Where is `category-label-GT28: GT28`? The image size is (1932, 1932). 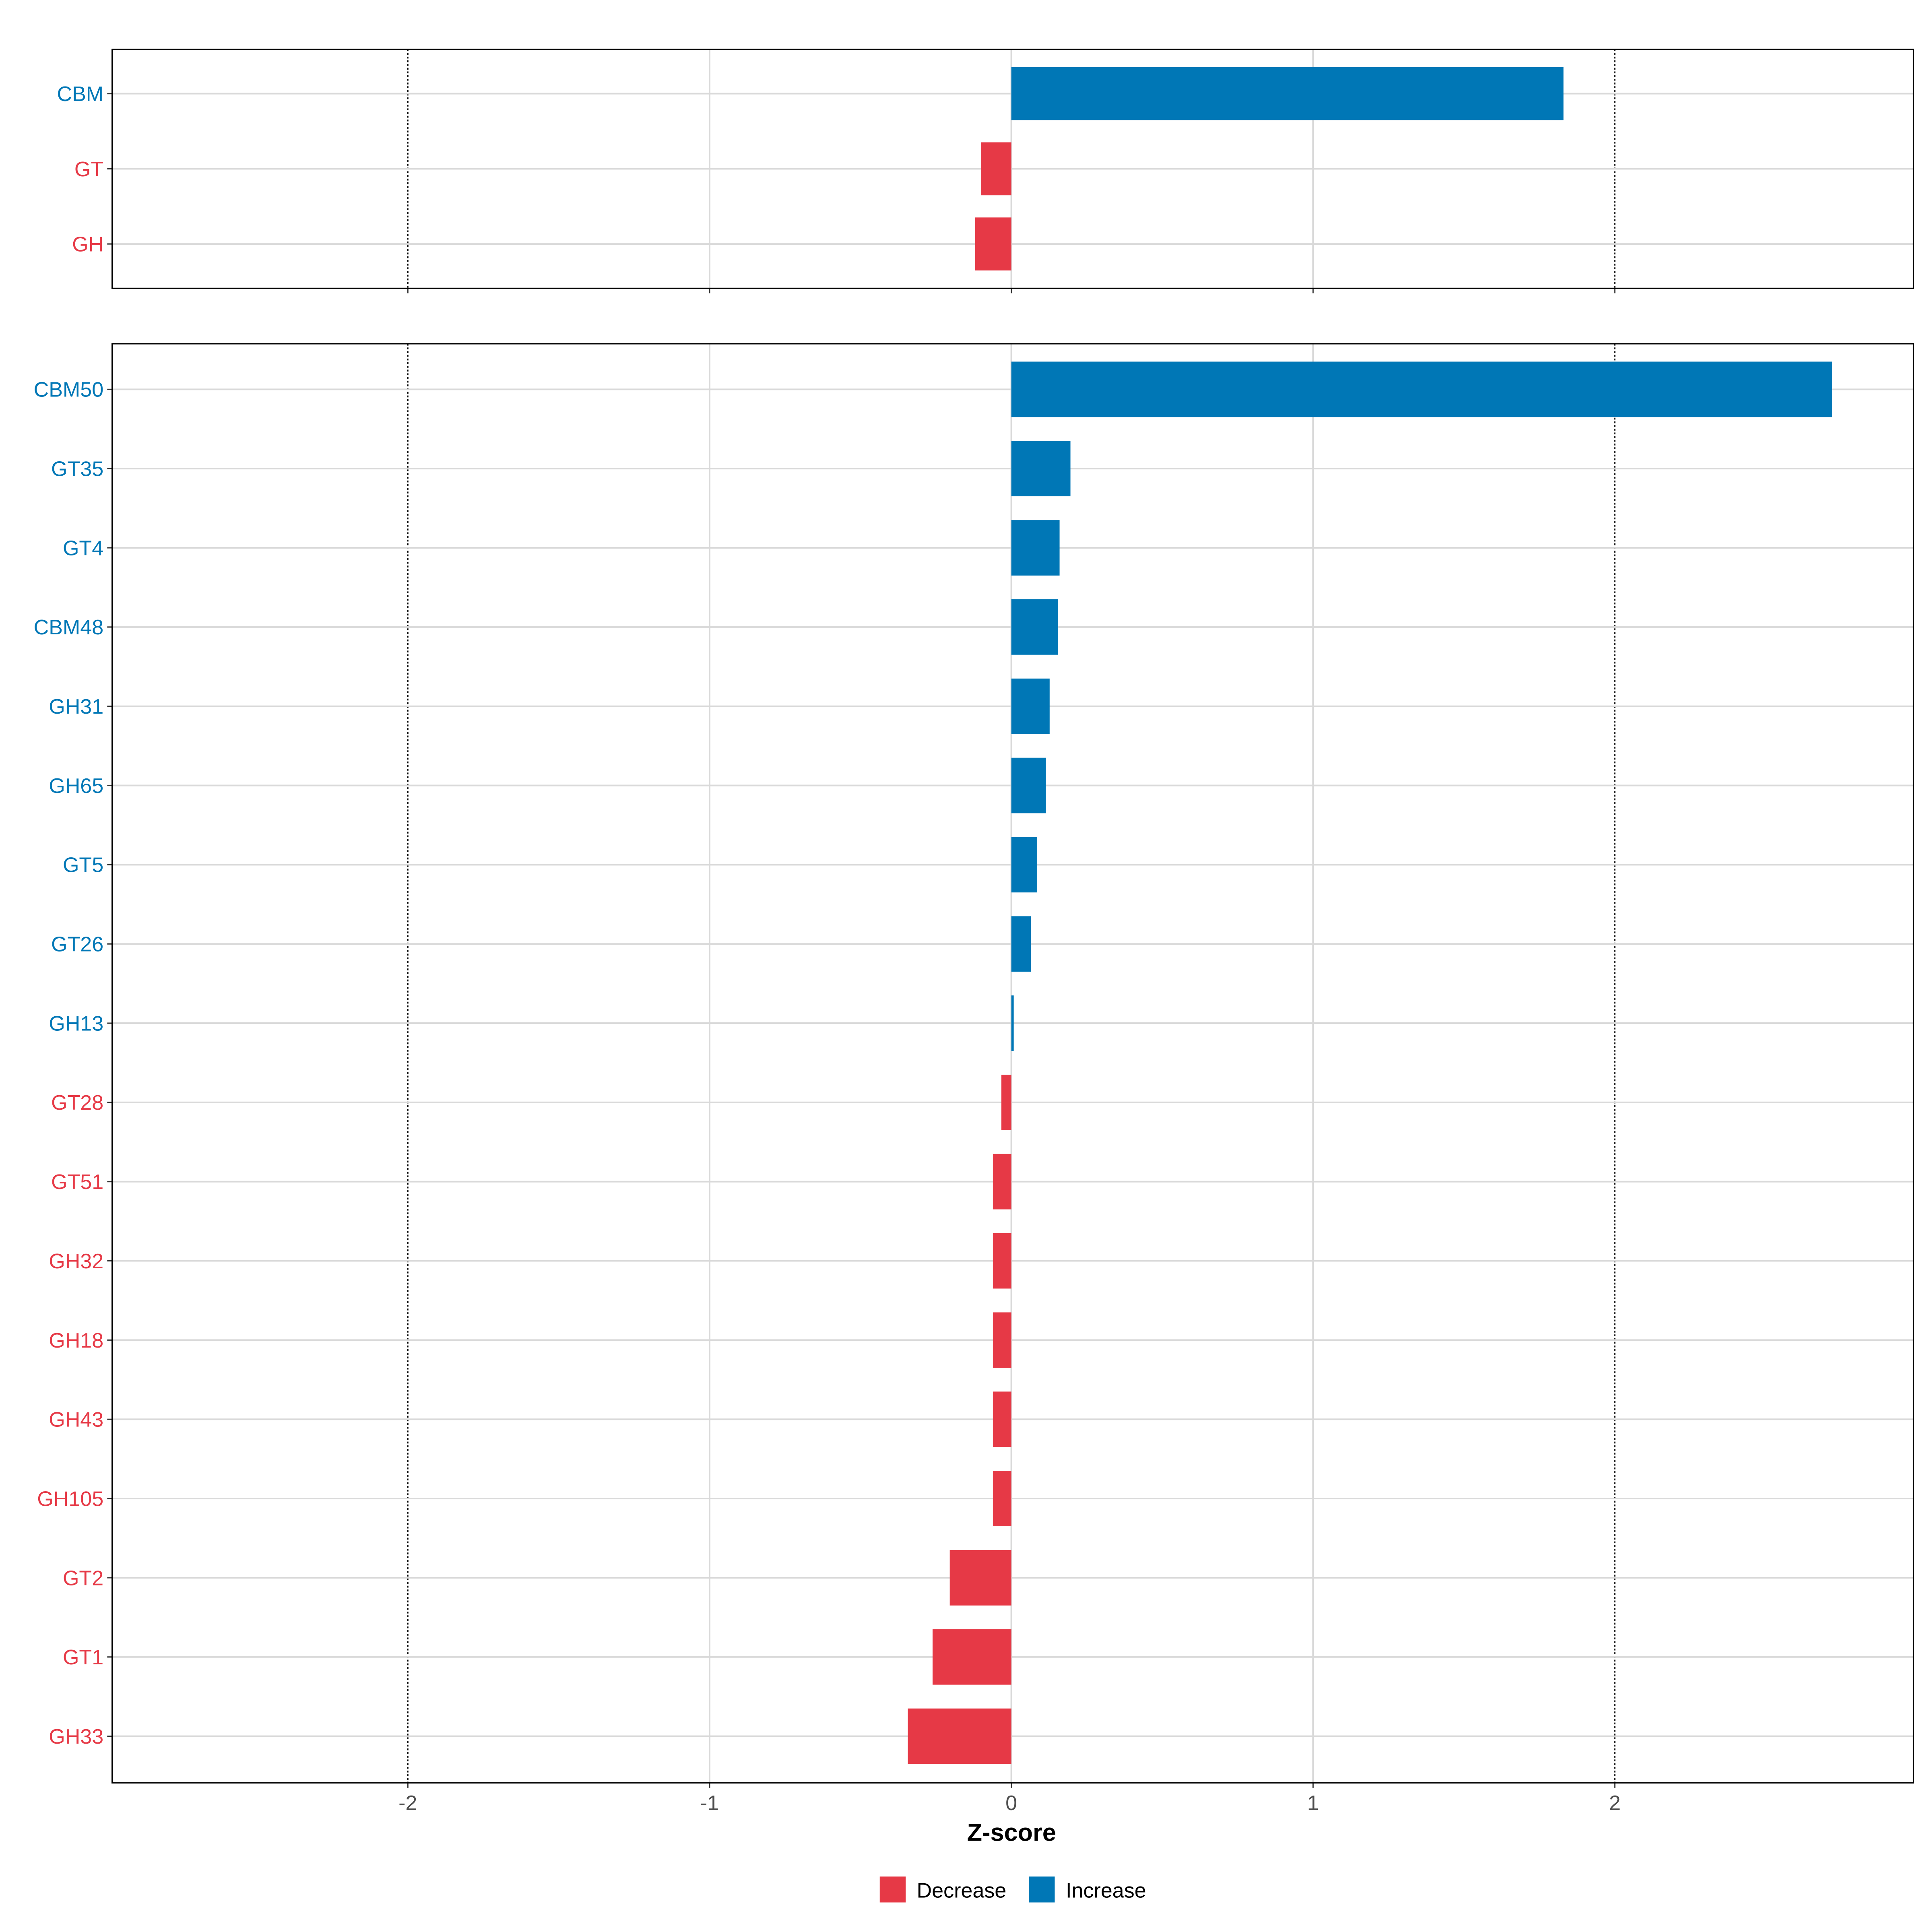
category-label-GT28: GT28 is located at coordinates (77, 1103).